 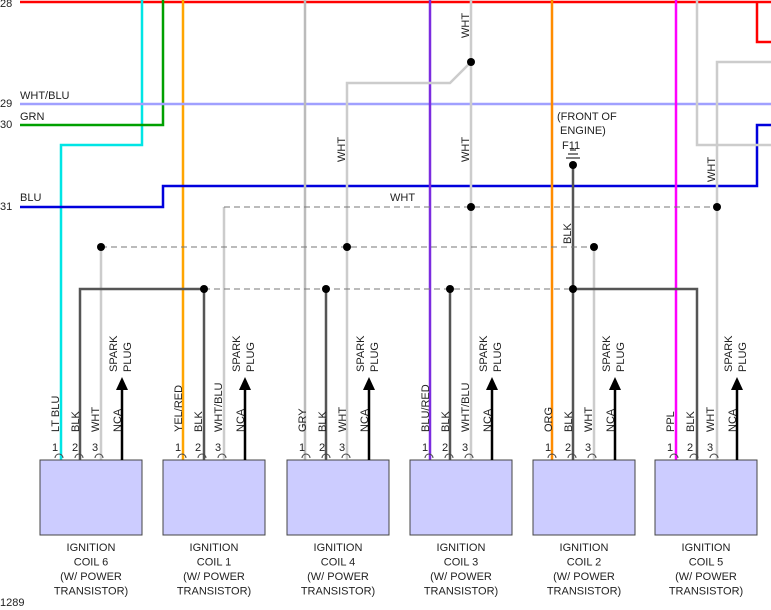 I want to click on coil-caption: COIL 1, so click(x=214, y=562).